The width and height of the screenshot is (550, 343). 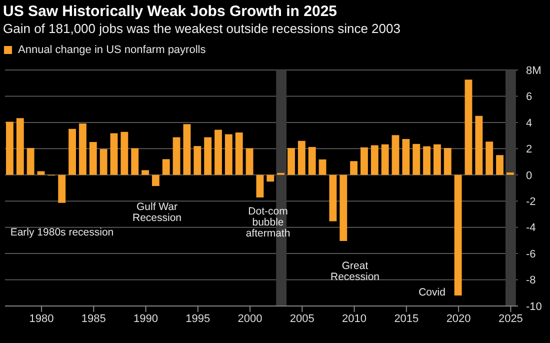 I want to click on y-tick-label: -10, so click(x=534, y=306).